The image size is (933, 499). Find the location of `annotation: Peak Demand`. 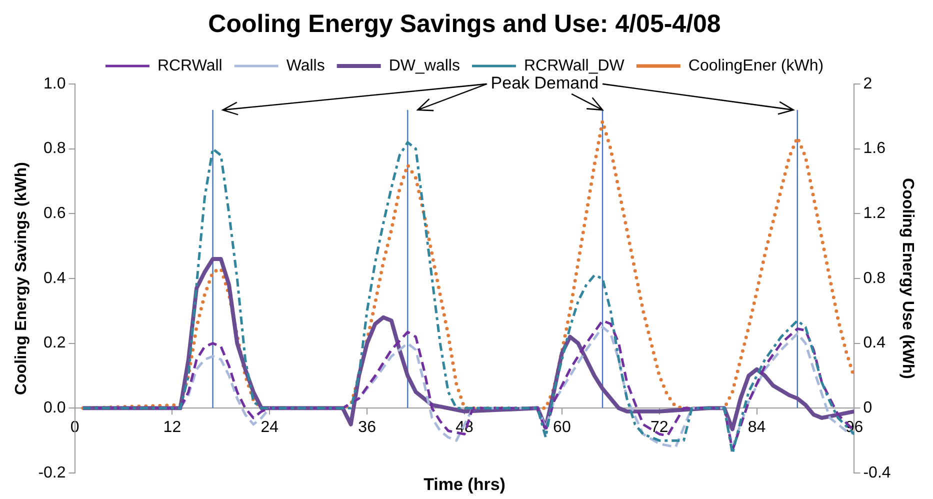

annotation: Peak Demand is located at coordinates (544, 83).